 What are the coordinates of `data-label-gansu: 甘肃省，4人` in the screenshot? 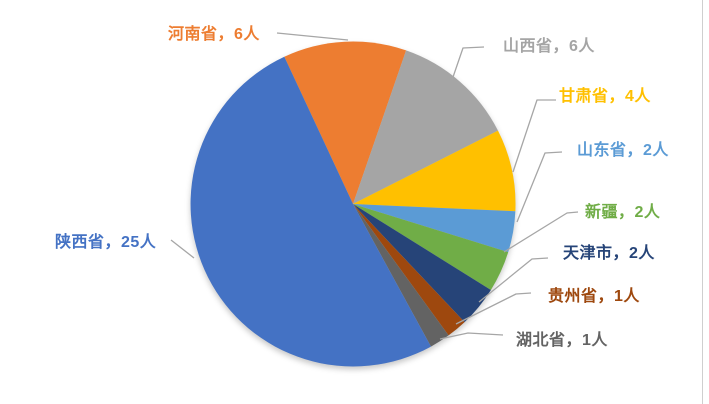 It's located at (605, 96).